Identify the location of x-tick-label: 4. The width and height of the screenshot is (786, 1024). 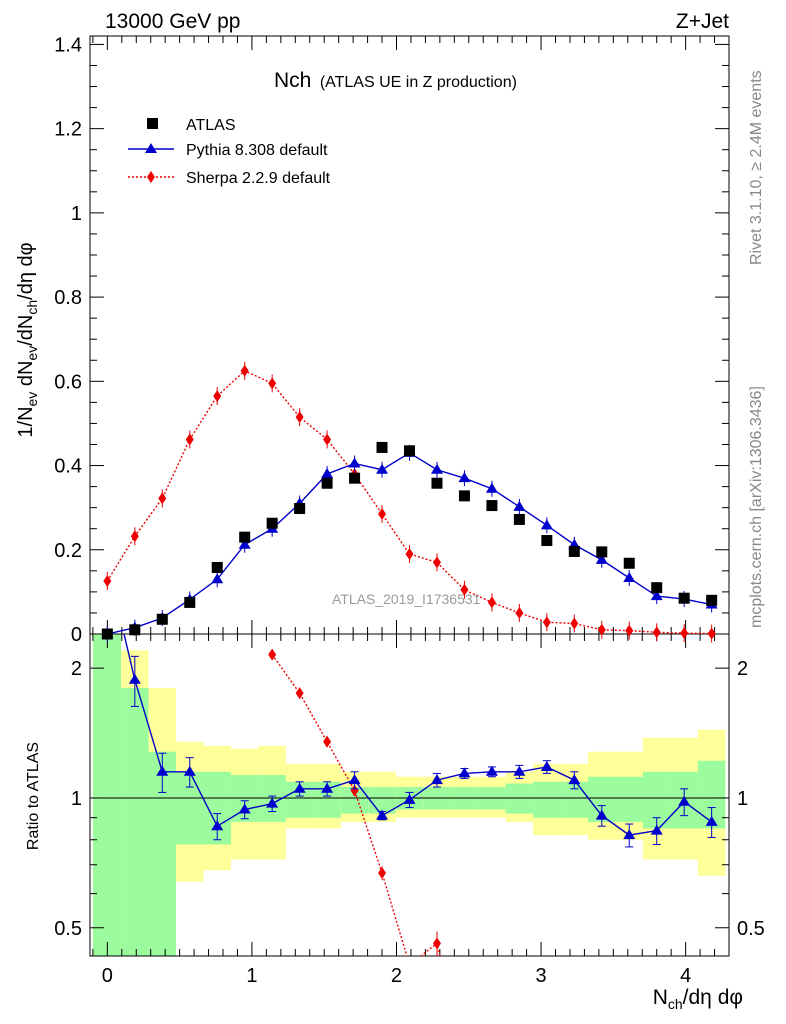
(685, 976).